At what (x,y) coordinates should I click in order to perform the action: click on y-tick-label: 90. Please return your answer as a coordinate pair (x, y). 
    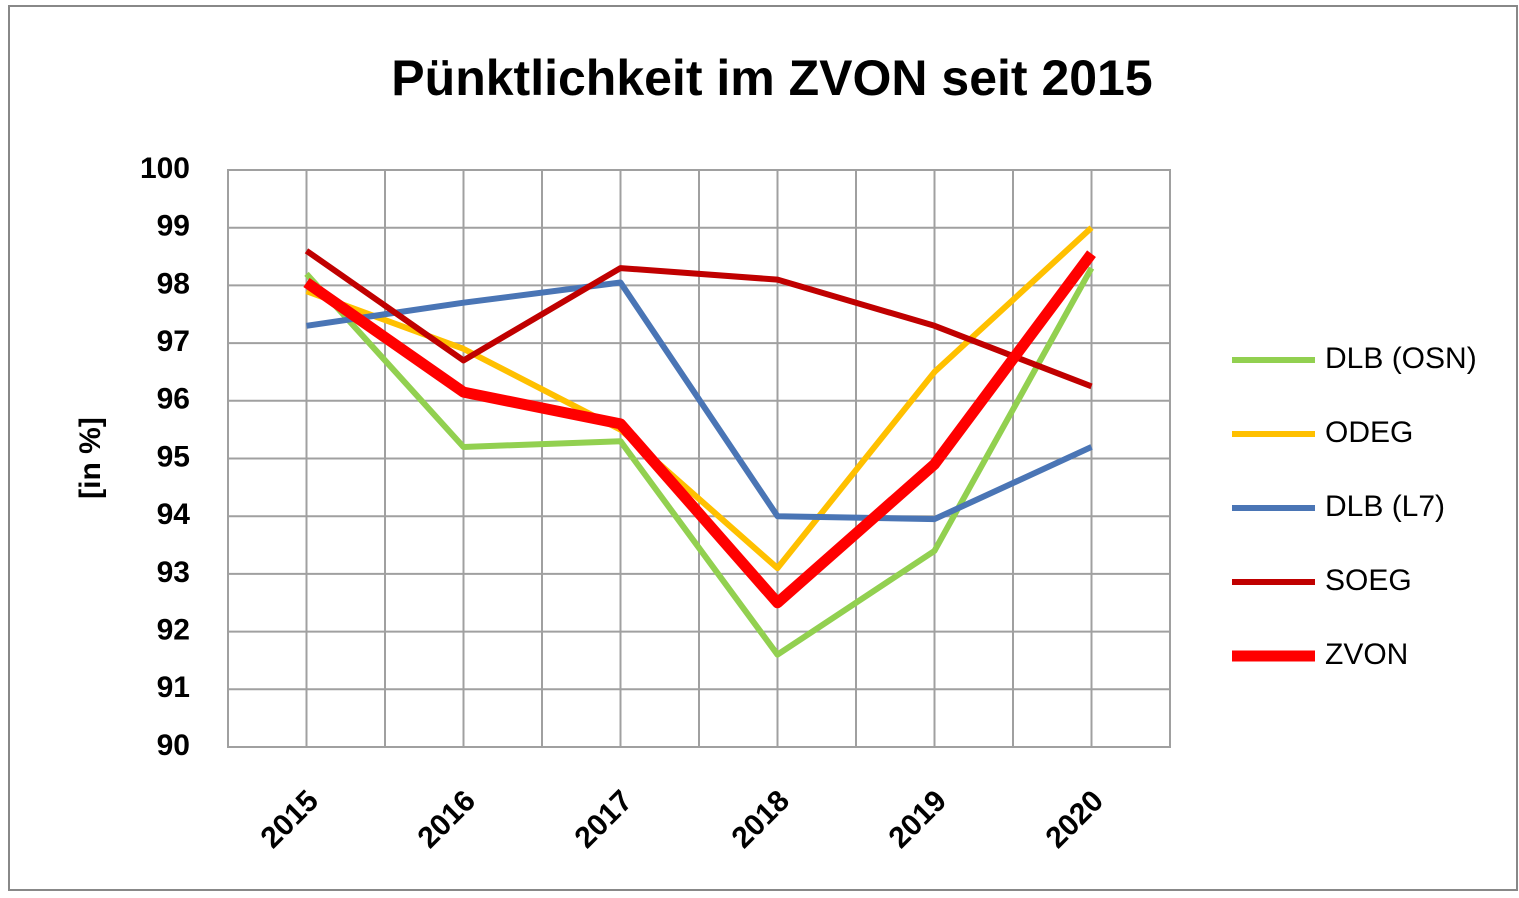
    Looking at the image, I should click on (173, 745).